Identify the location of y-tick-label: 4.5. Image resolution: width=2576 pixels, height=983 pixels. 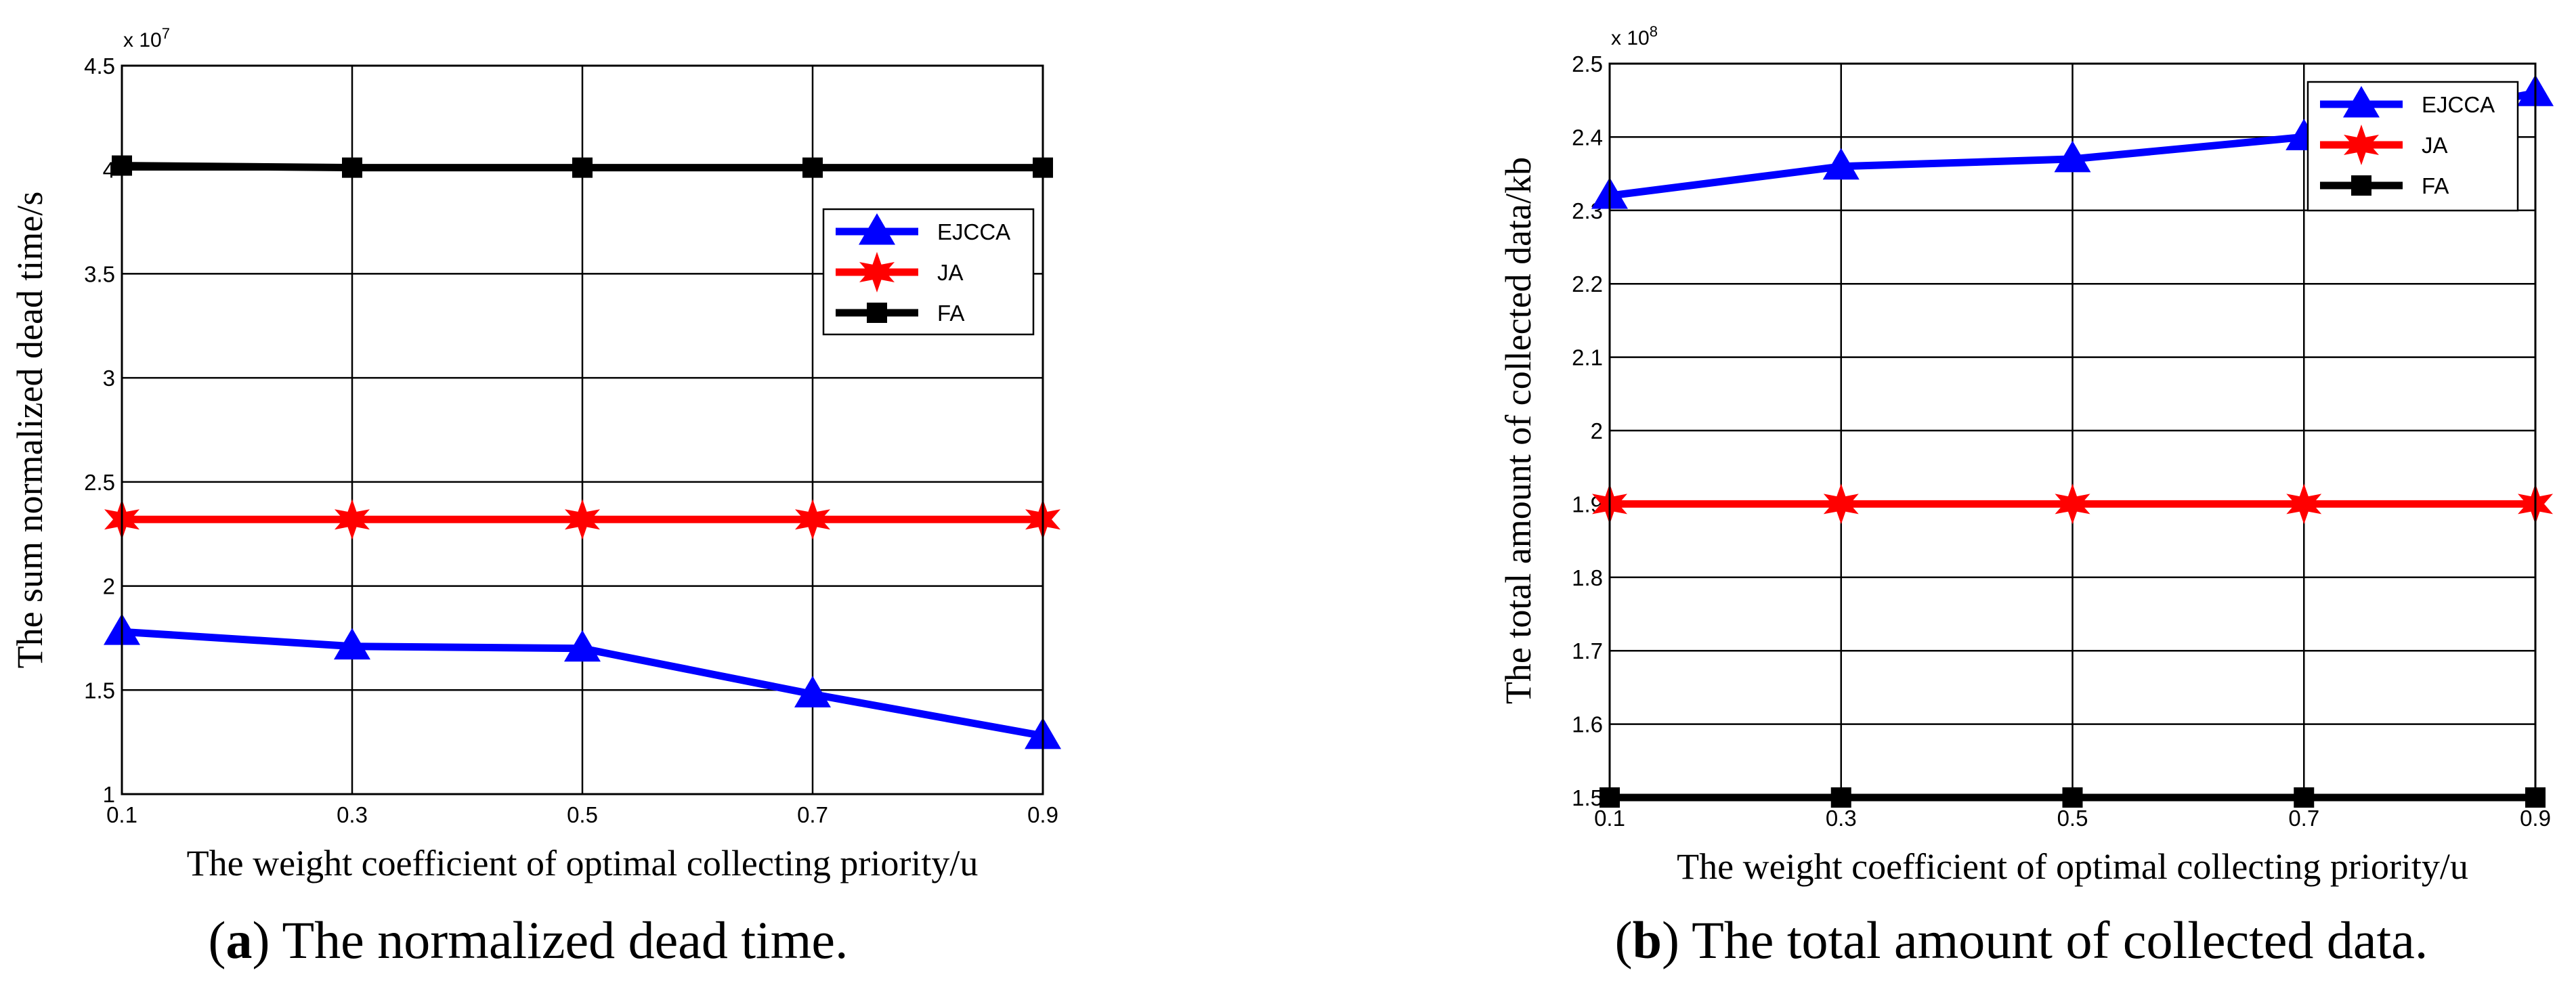
(99, 66).